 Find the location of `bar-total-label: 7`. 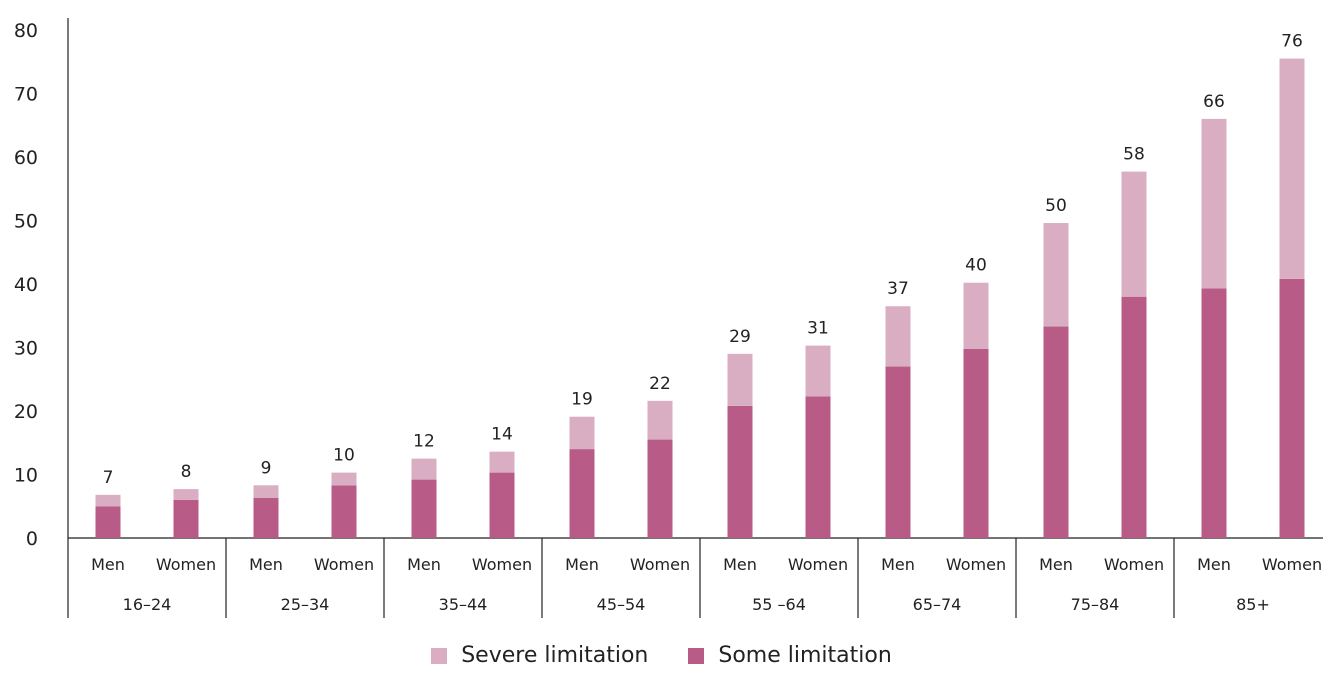

bar-total-label: 7 is located at coordinates (108, 478).